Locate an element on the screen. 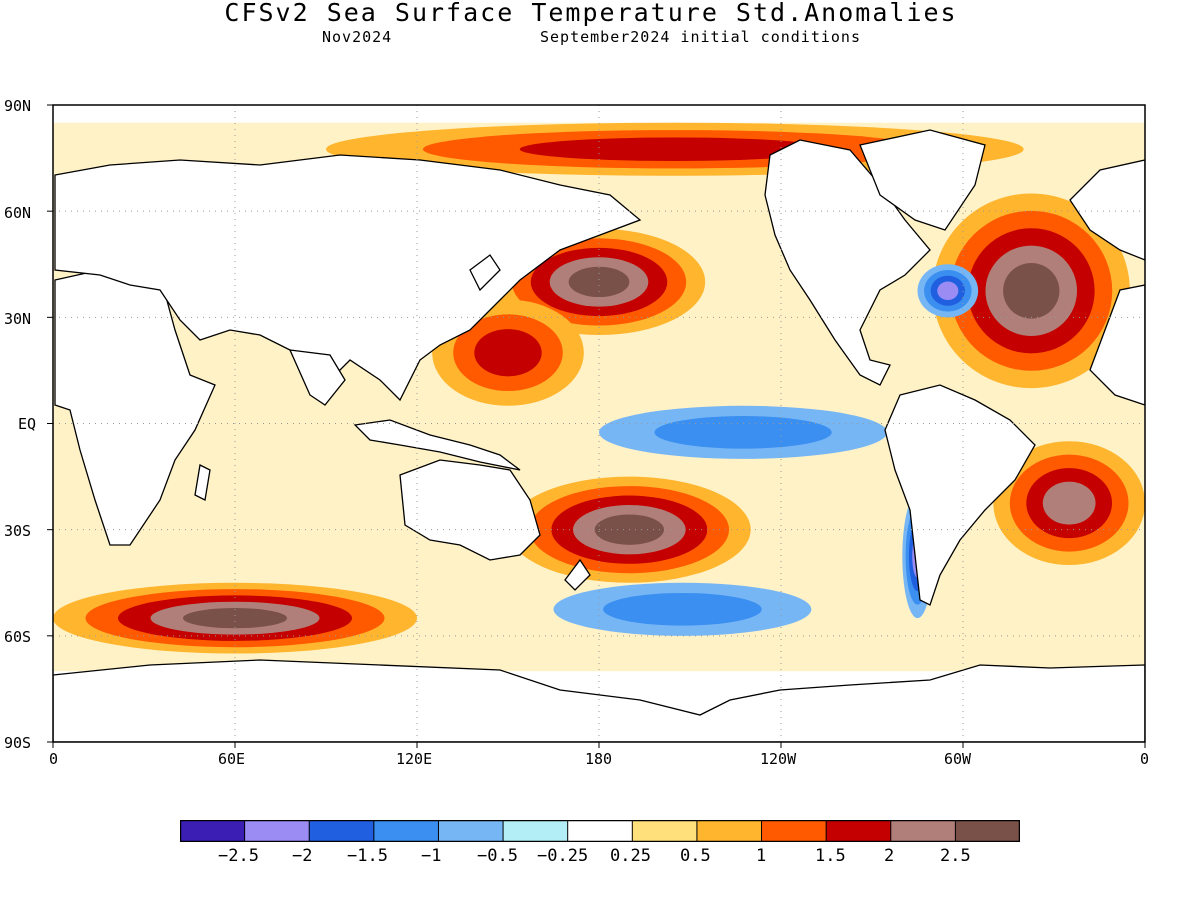 The height and width of the screenshot is (900, 1200). lon-label-180: 180 is located at coordinates (599, 759).